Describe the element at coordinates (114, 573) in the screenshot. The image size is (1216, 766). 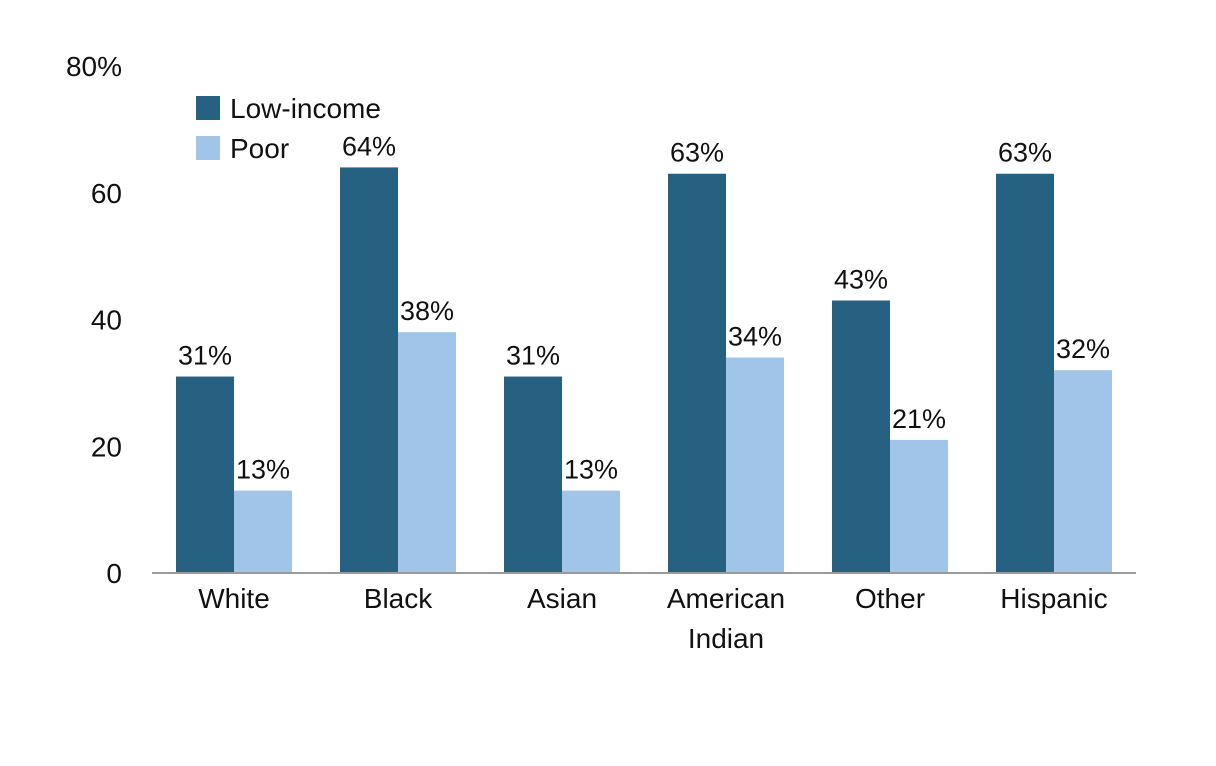
I see `y-tick-label: 0` at that location.